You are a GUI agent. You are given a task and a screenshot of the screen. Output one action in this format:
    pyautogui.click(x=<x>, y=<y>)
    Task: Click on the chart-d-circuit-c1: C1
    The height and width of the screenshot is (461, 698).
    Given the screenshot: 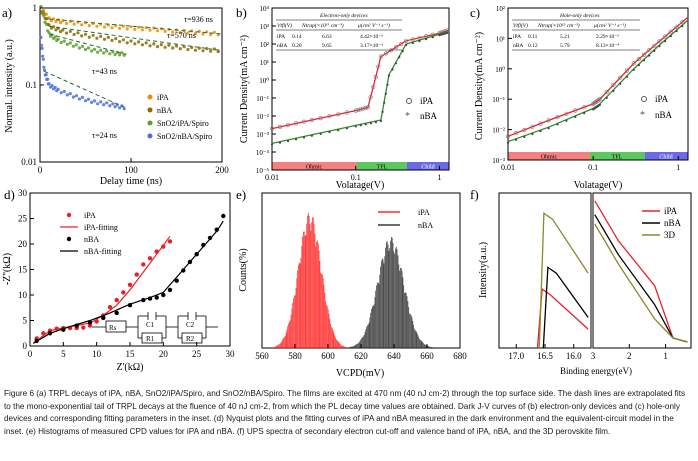 What is the action you would take?
    pyautogui.click(x=150, y=325)
    